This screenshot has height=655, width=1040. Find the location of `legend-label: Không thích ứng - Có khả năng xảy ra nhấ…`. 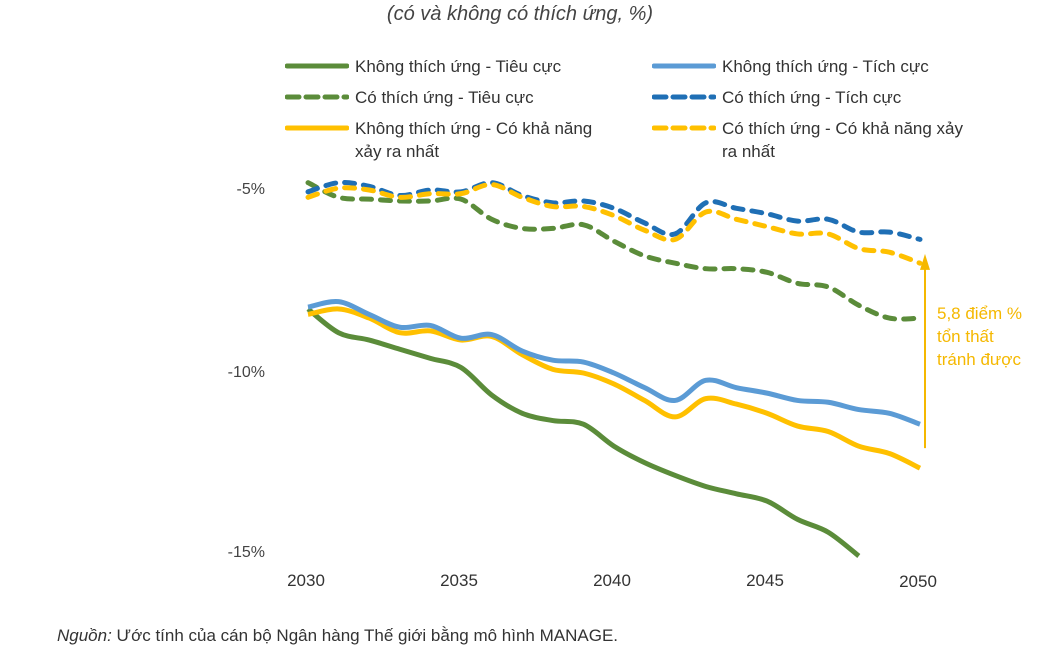

legend-label: Không thích ứng - Có khả năng xảy ra nhấ… is located at coordinates (474, 140).